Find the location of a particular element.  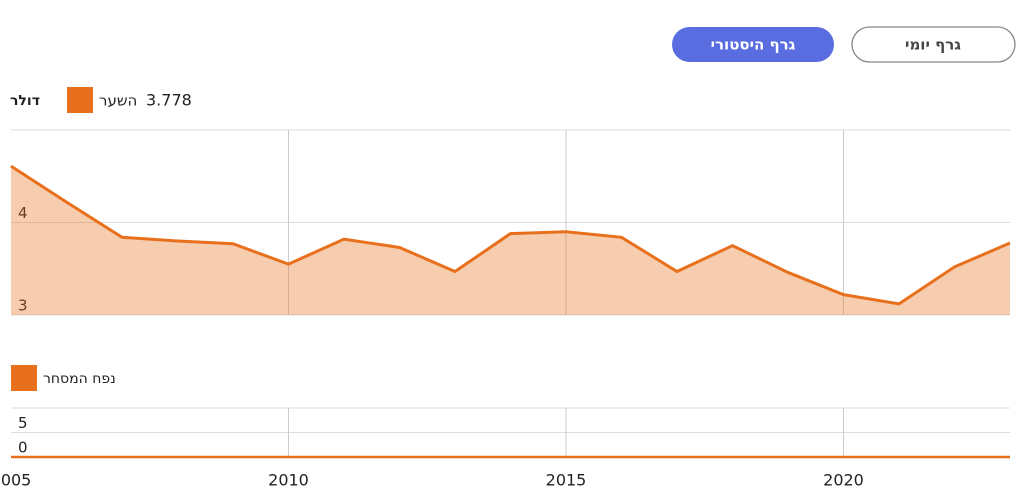

y-tick-label: 4 is located at coordinates (23, 213).